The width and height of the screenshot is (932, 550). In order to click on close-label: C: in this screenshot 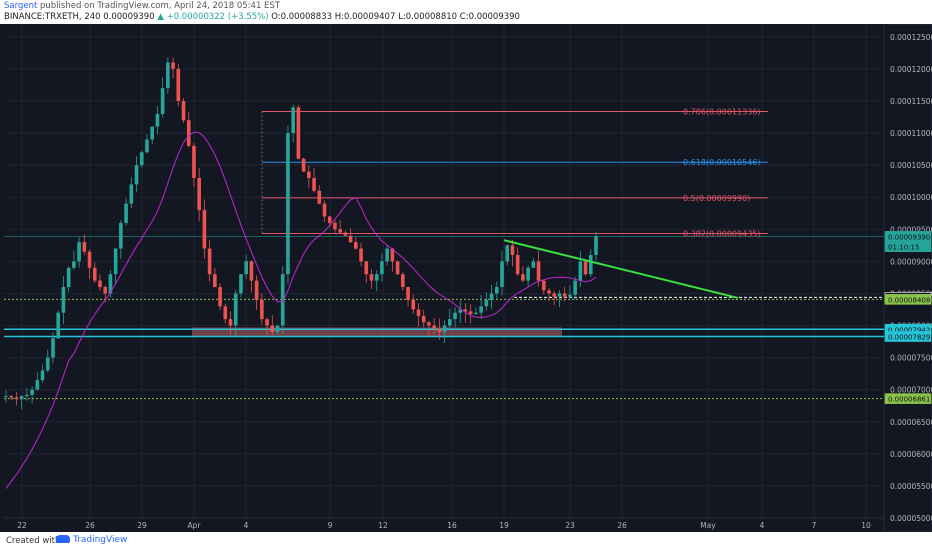, I will do `click(464, 17)`.